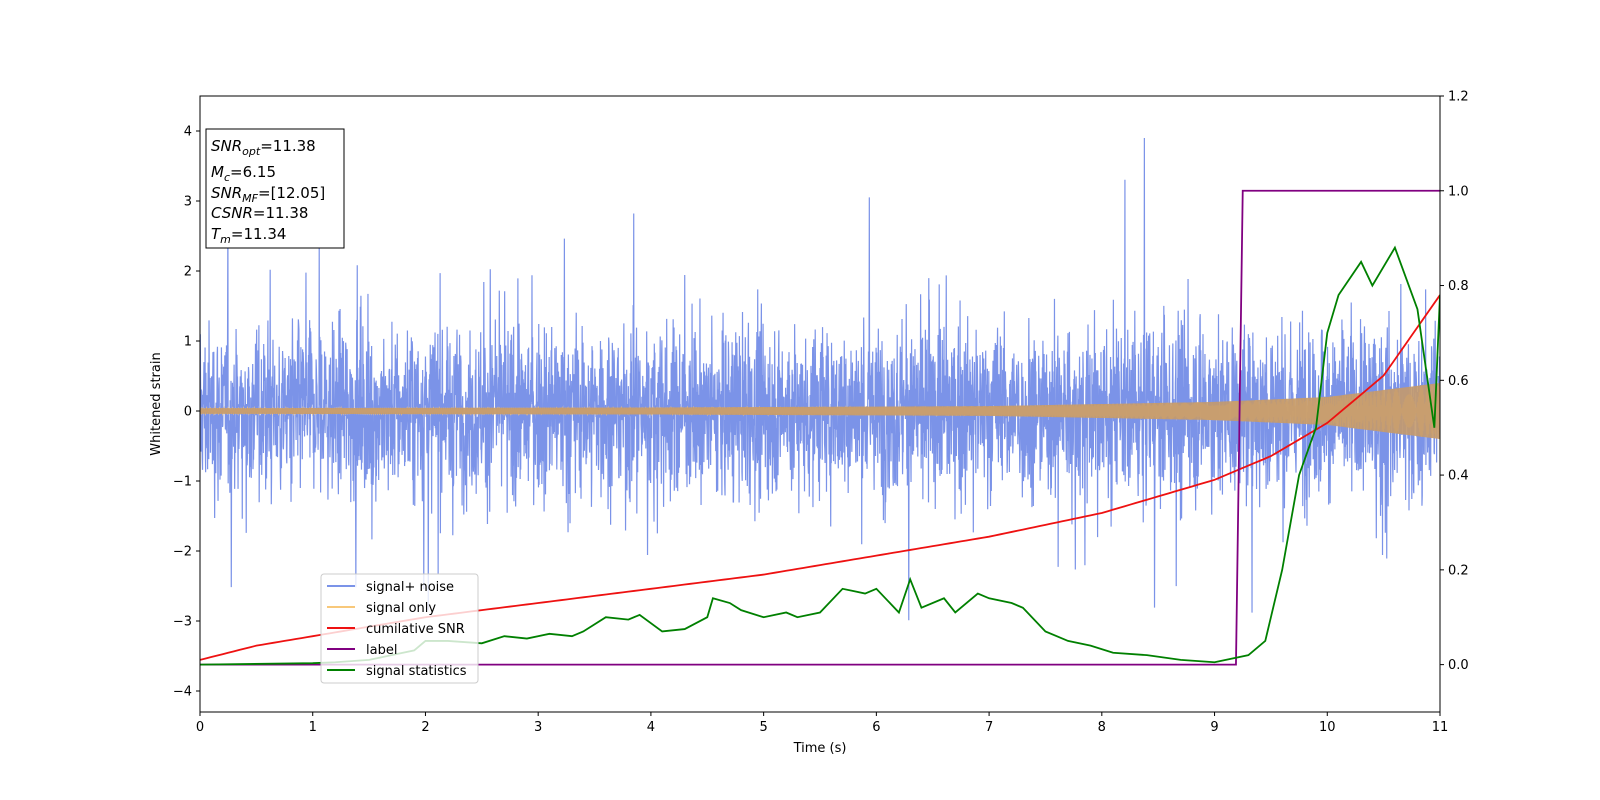  Describe the element at coordinates (250, 198) in the screenshot. I see `annotation-subscript: MF` at that location.